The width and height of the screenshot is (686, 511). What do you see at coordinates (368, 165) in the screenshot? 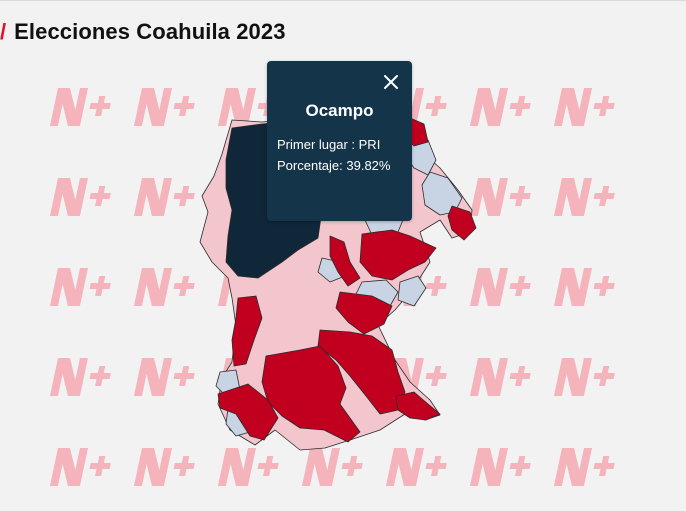
I see `tooltip-percentage-value: 39.82%` at bounding box center [368, 165].